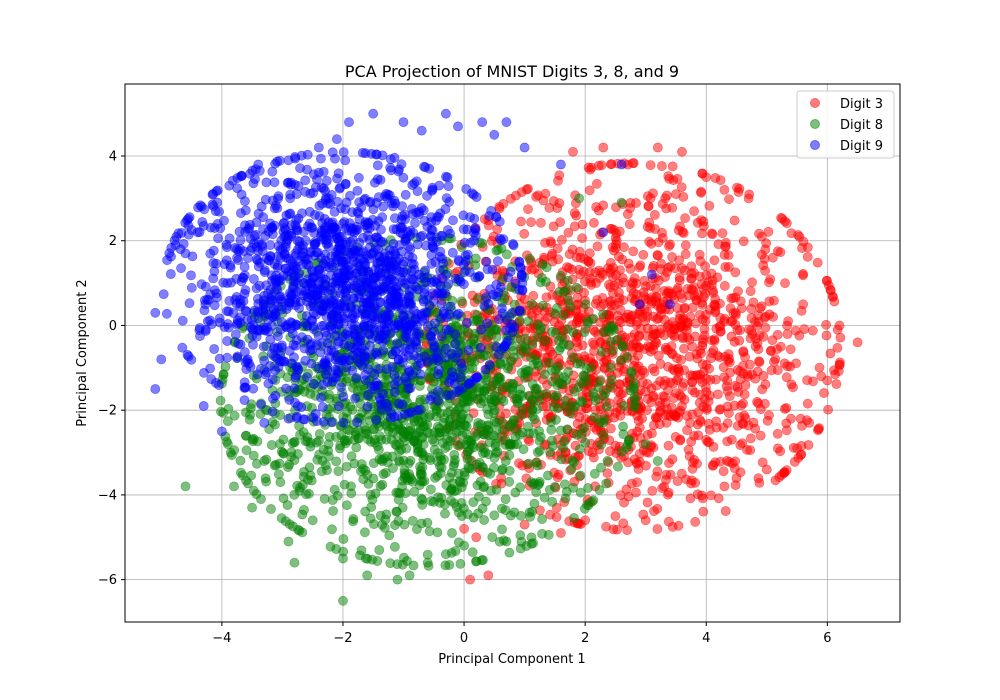 This screenshot has width=1000, height=700. Describe the element at coordinates (861, 104) in the screenshot. I see `legend-label-digit-3: Digit 3` at that location.